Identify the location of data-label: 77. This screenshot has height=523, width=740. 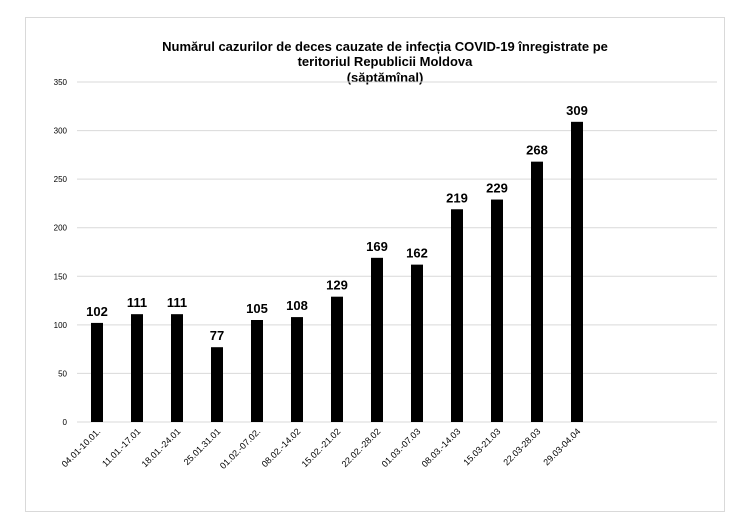
(217, 335).